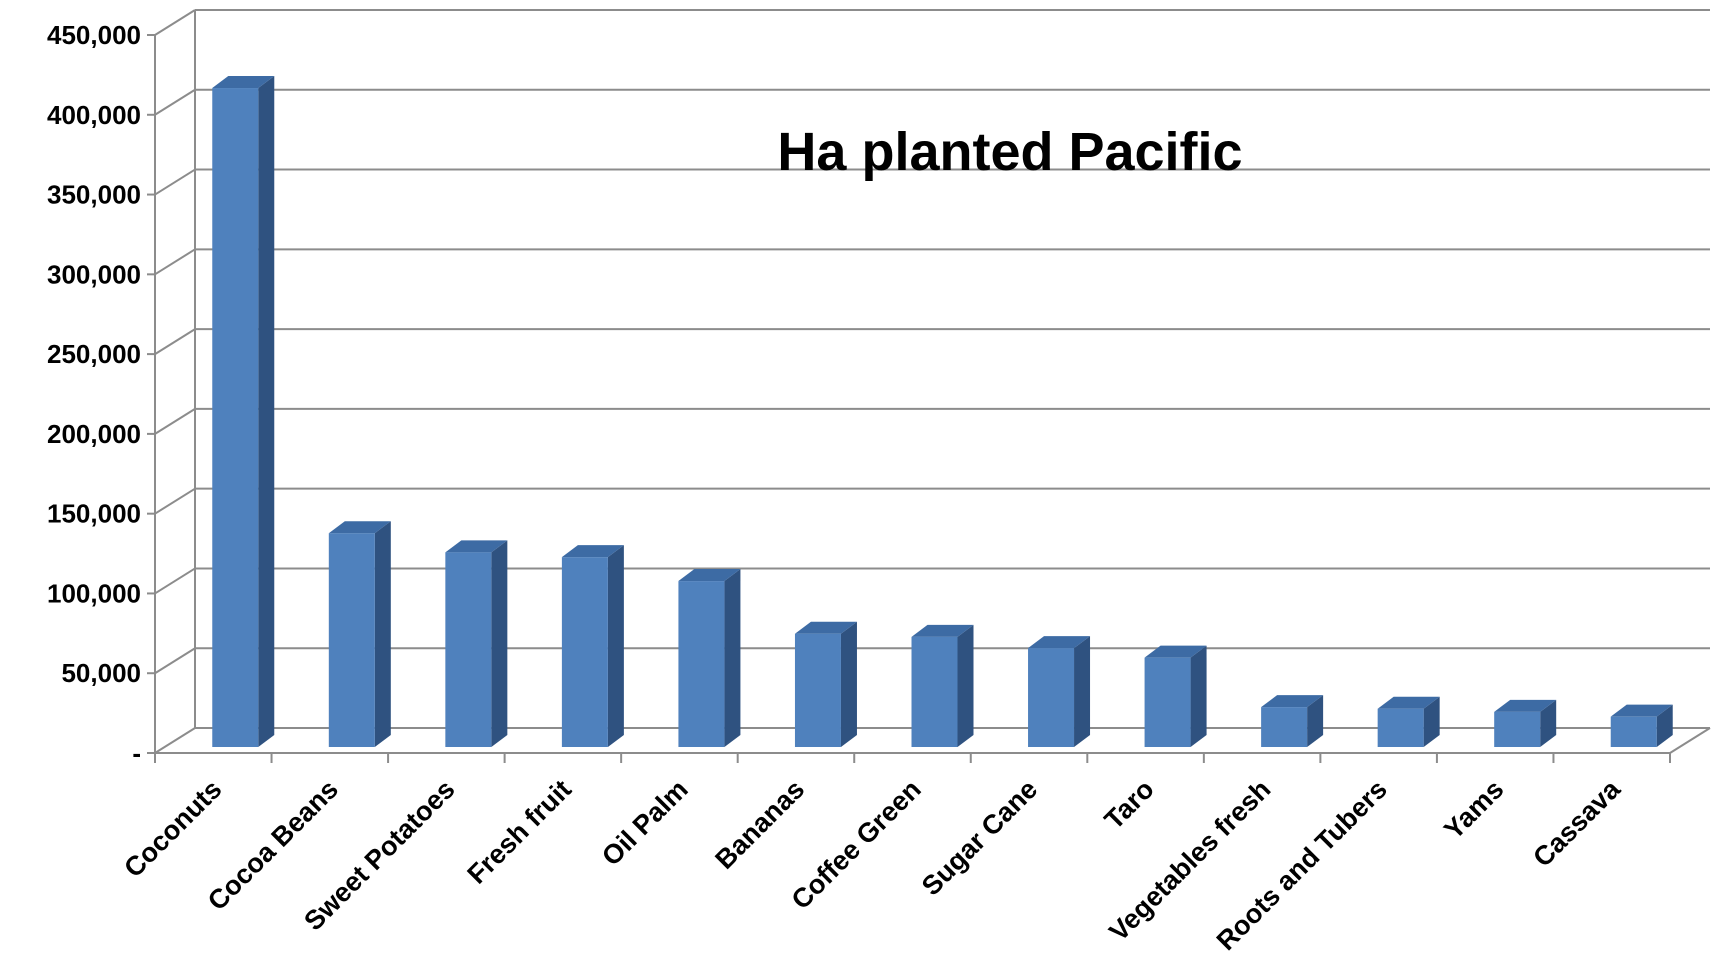 The image size is (1714, 964). Describe the element at coordinates (1129, 804) in the screenshot. I see `x-tick-label: Taro` at that location.